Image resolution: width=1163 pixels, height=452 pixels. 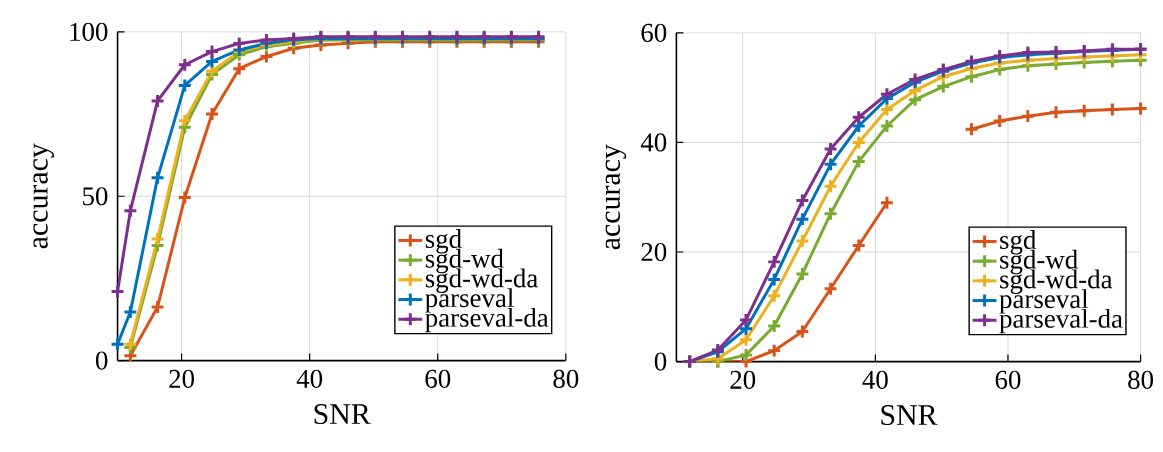 I want to click on y-tick-label: 20, so click(x=654, y=251).